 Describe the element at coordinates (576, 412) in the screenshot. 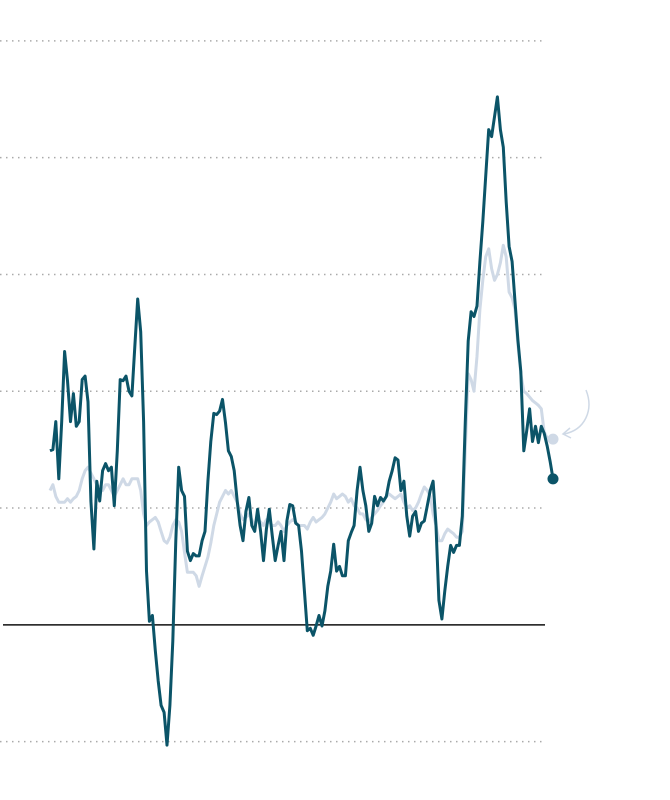

I see `annotation-arrow` at that location.